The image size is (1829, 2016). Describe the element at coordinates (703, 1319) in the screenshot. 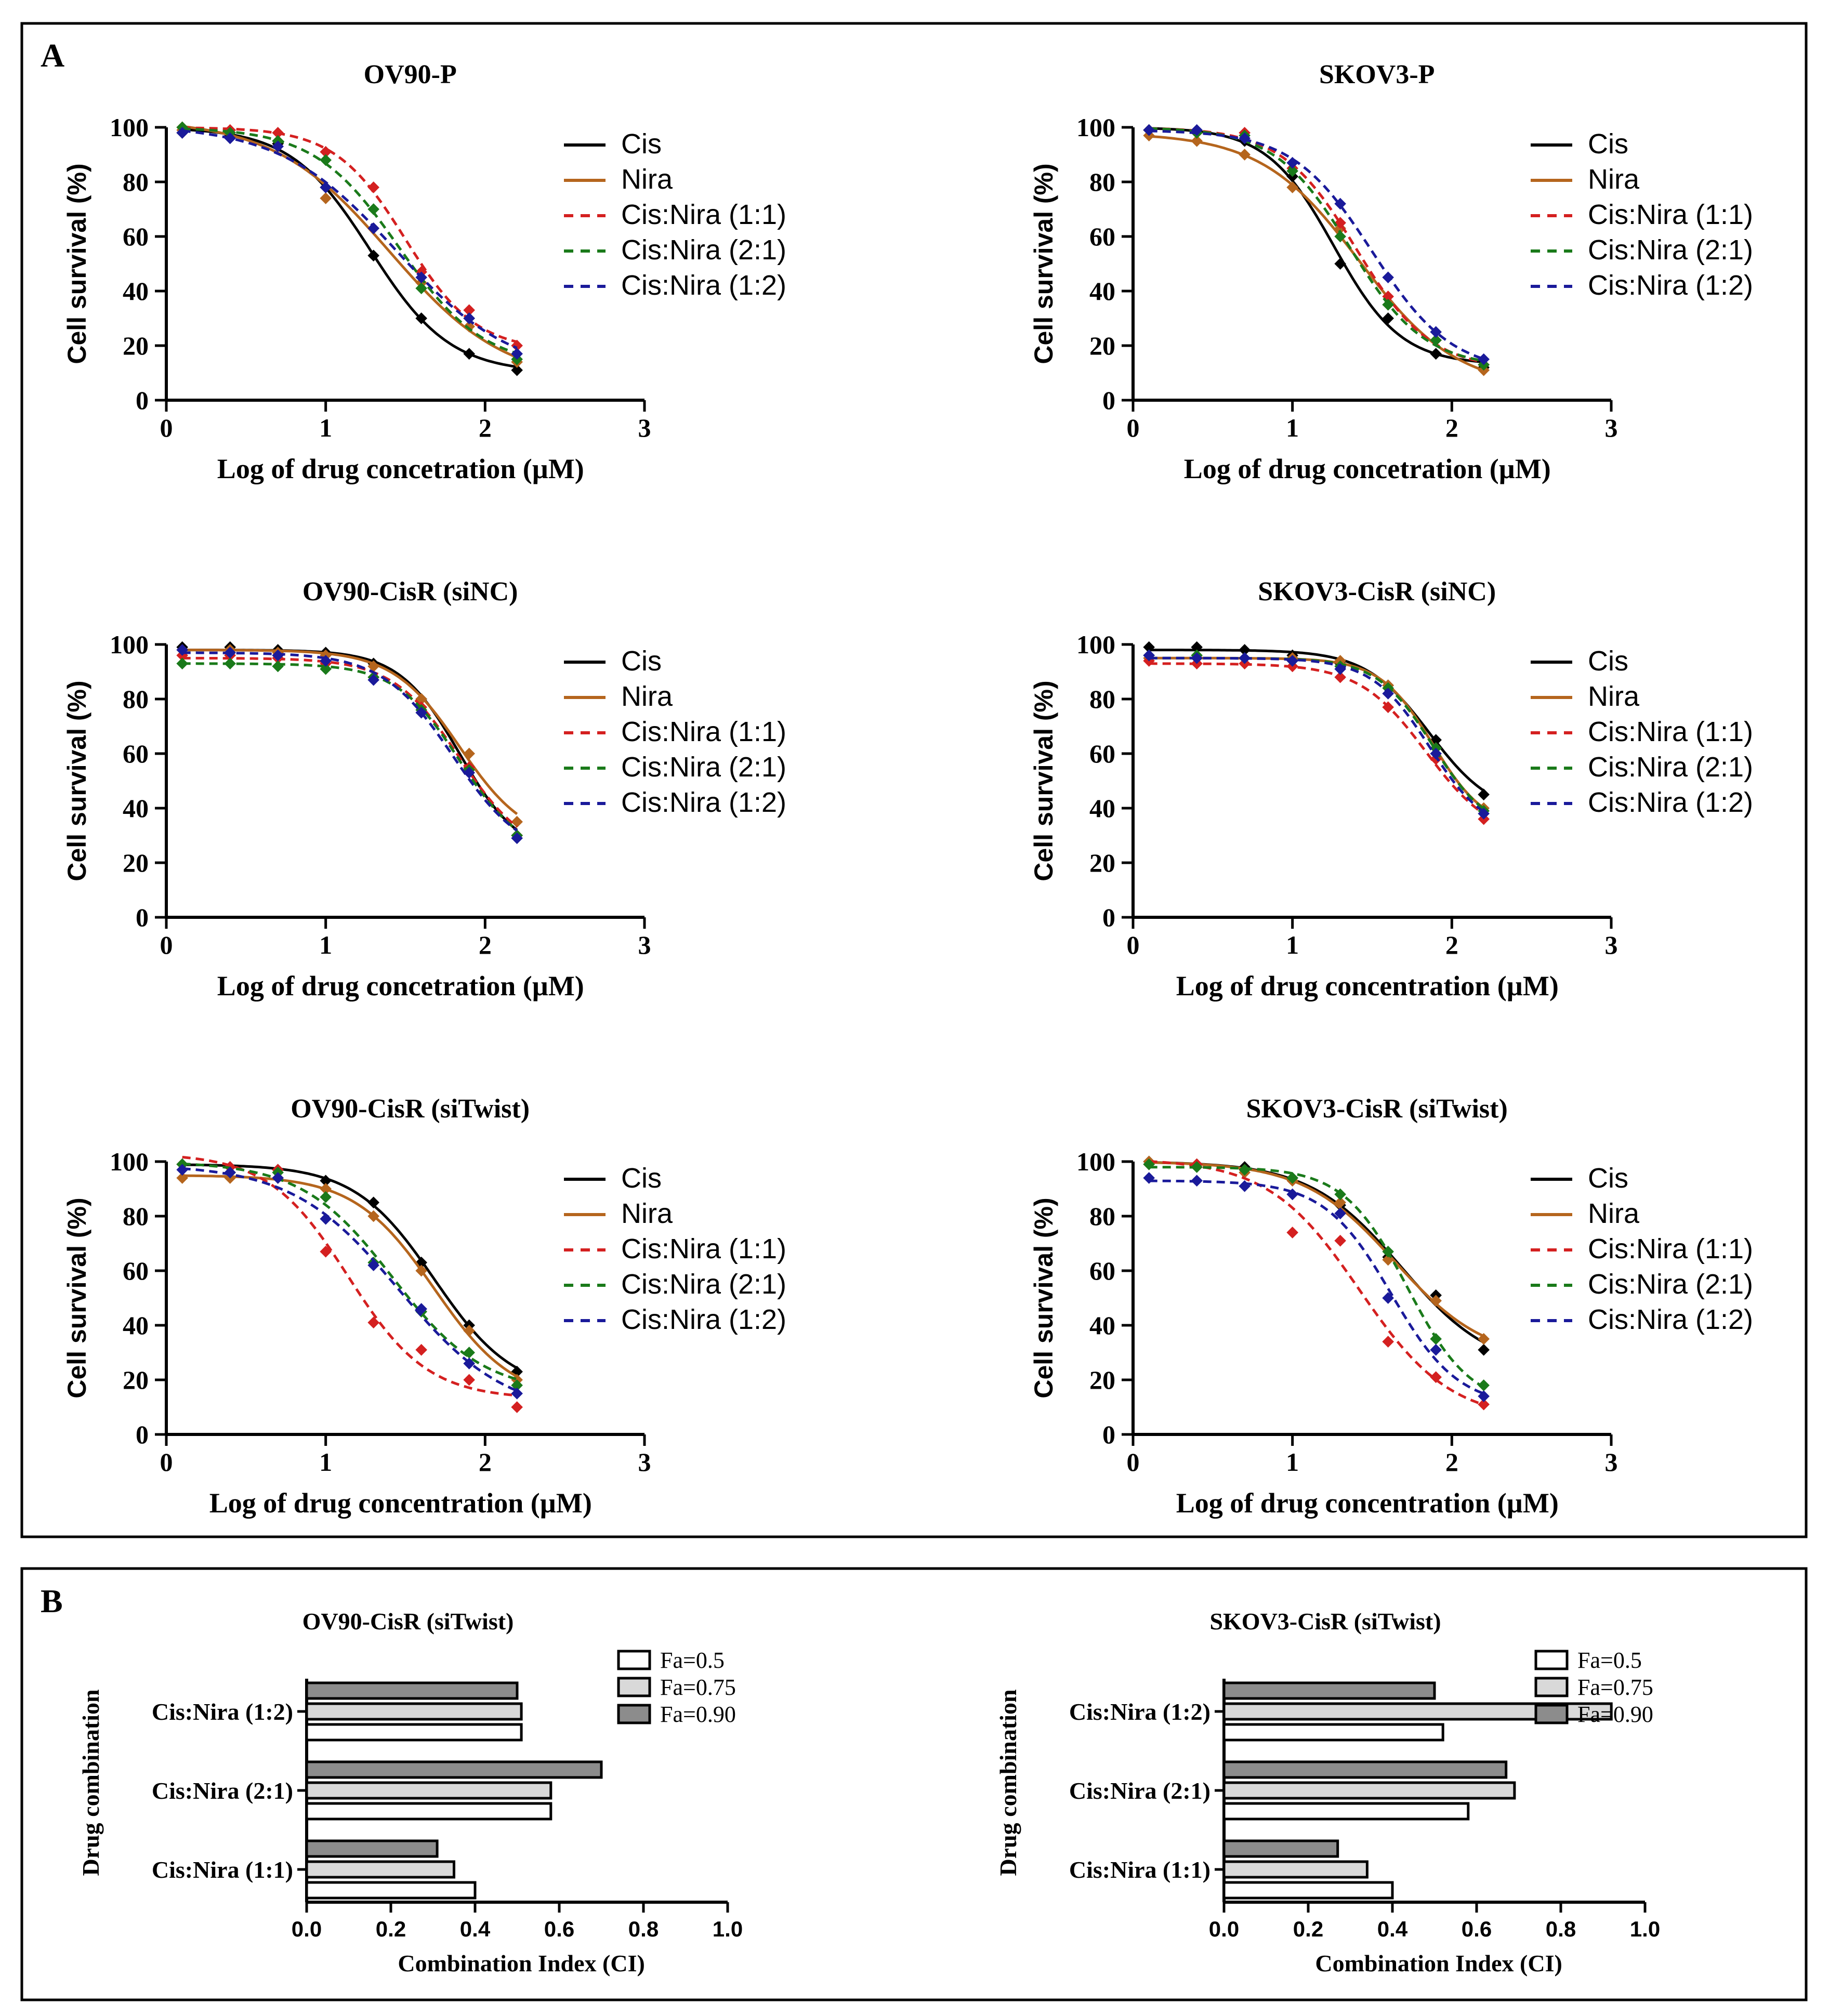

I see `legend-label: Cis:Nira (1:2)` at that location.